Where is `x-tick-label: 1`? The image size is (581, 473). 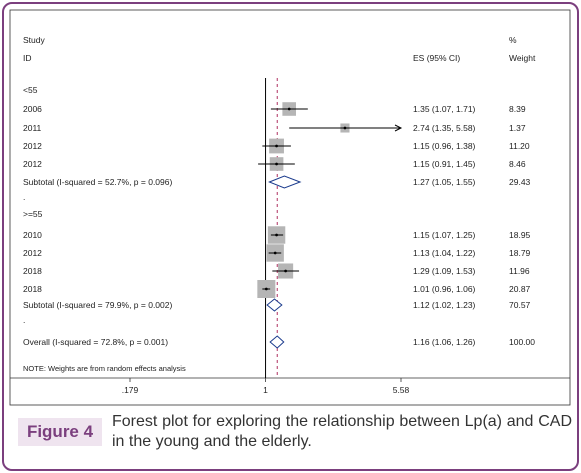
x-tick-label: 1 is located at coordinates (265, 390).